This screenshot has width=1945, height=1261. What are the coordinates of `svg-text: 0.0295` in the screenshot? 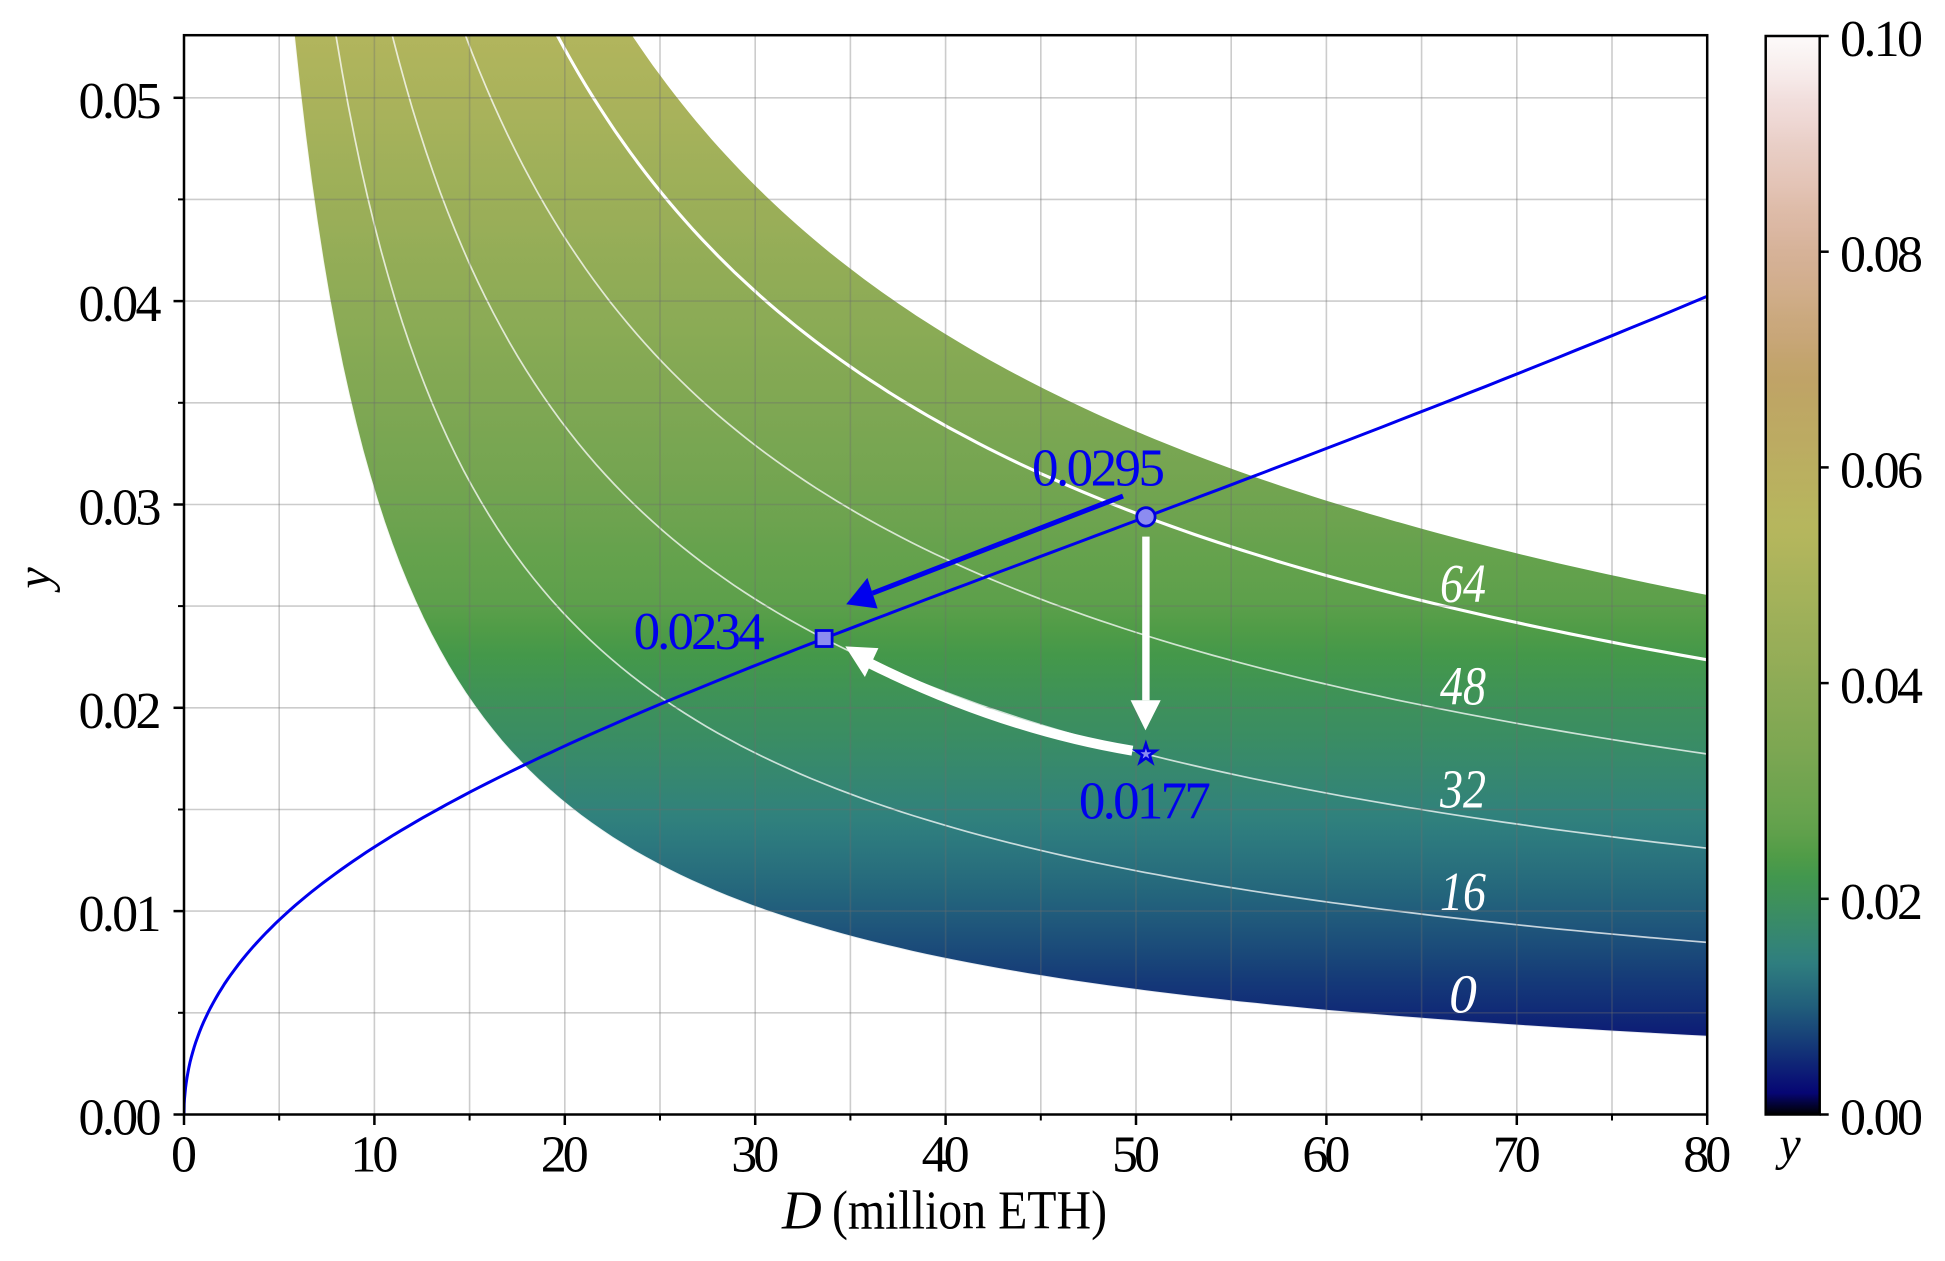 It's located at (1098, 468).